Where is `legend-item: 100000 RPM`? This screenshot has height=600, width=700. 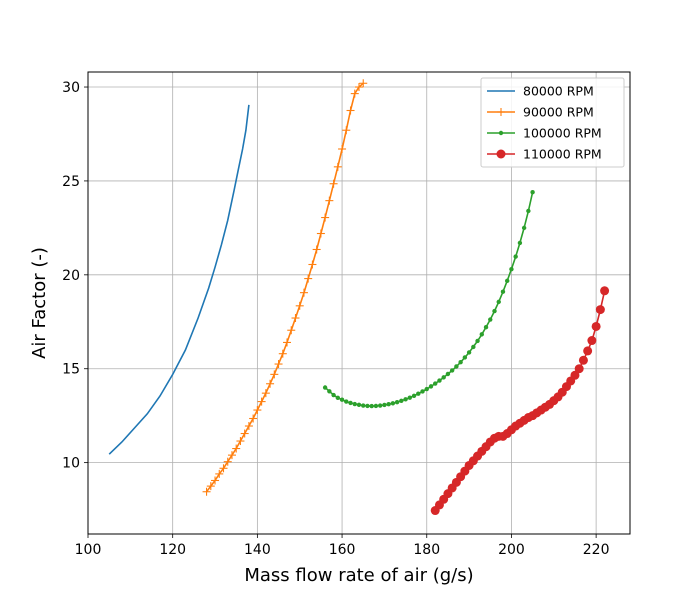
legend-item: 100000 RPM is located at coordinates (544, 133).